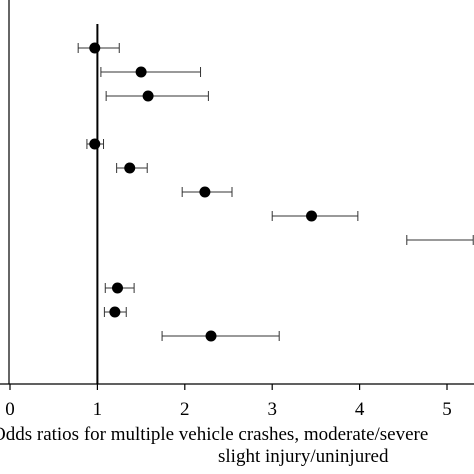 Image resolution: width=474 pixels, height=474 pixels. I want to click on x-tick-label-5: 5, so click(447, 409).